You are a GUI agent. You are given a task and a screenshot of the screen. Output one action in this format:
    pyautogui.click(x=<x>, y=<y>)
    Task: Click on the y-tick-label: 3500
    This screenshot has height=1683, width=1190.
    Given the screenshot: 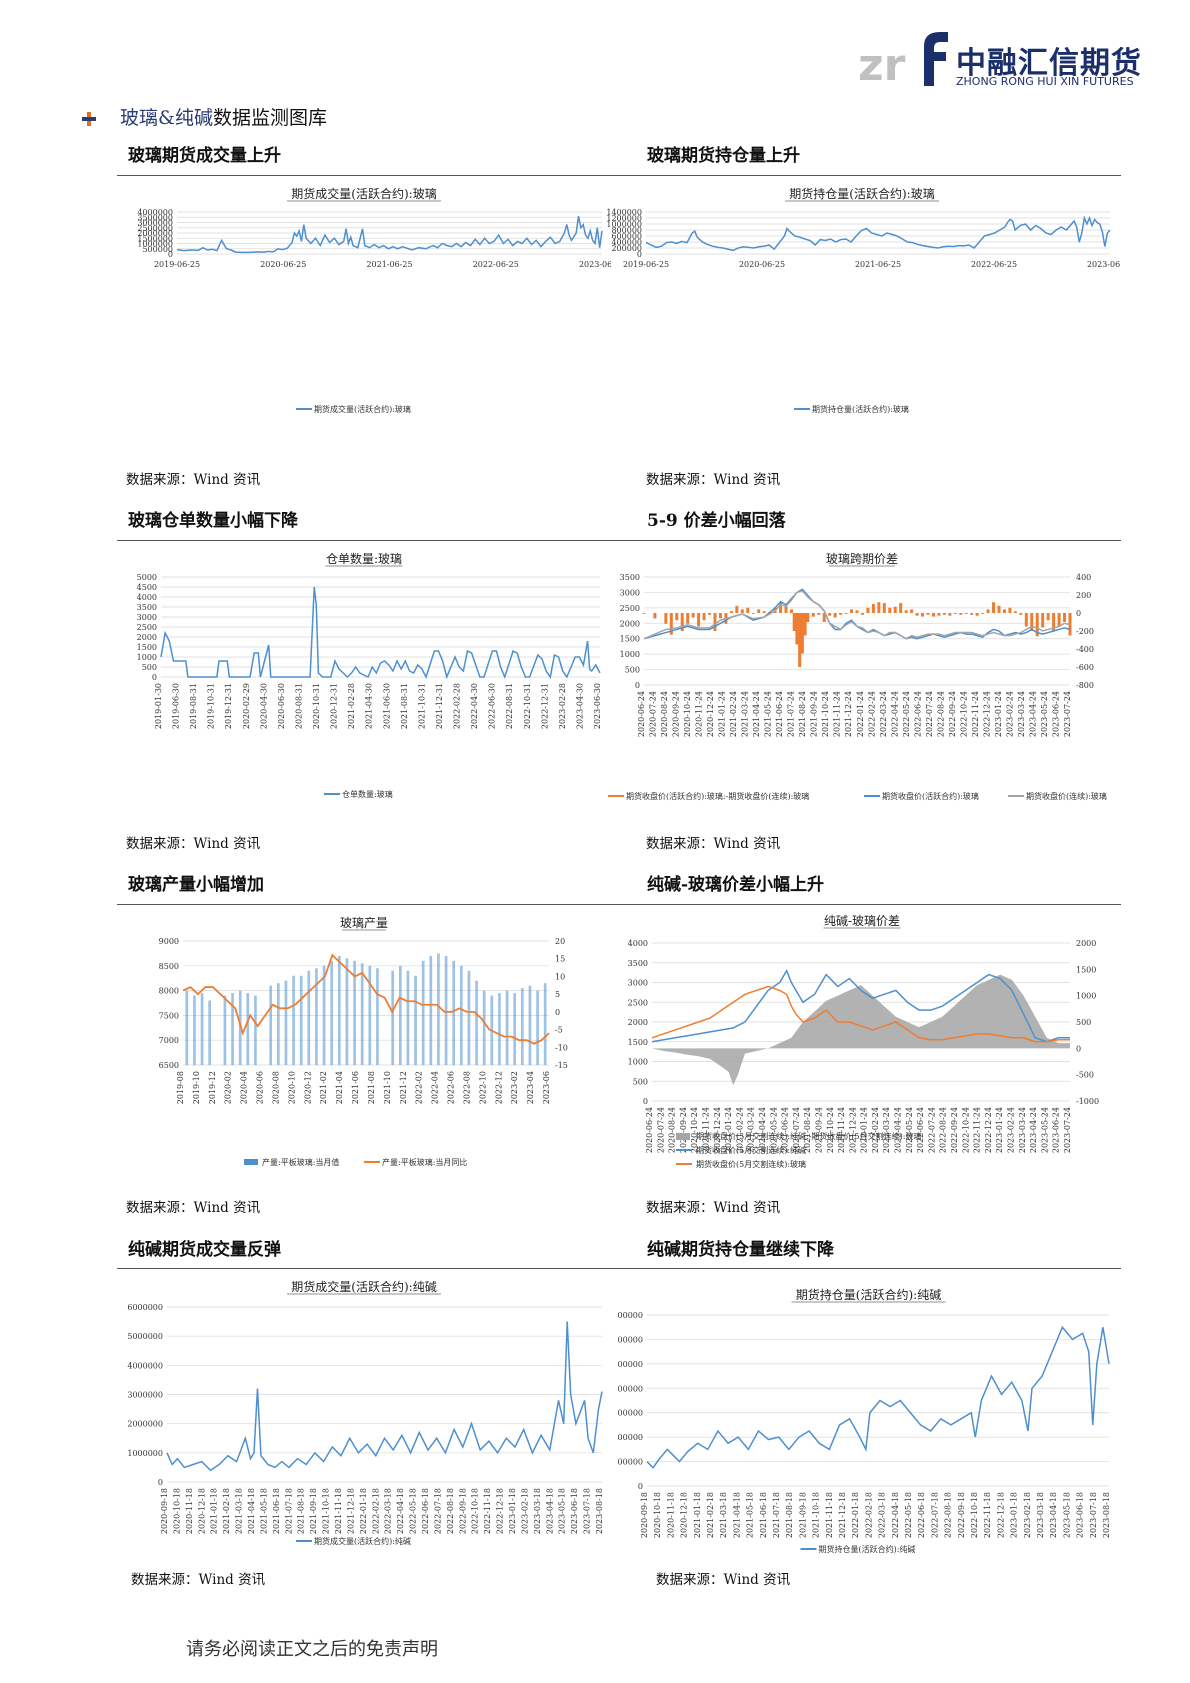 What is the action you would take?
    pyautogui.click(x=638, y=963)
    